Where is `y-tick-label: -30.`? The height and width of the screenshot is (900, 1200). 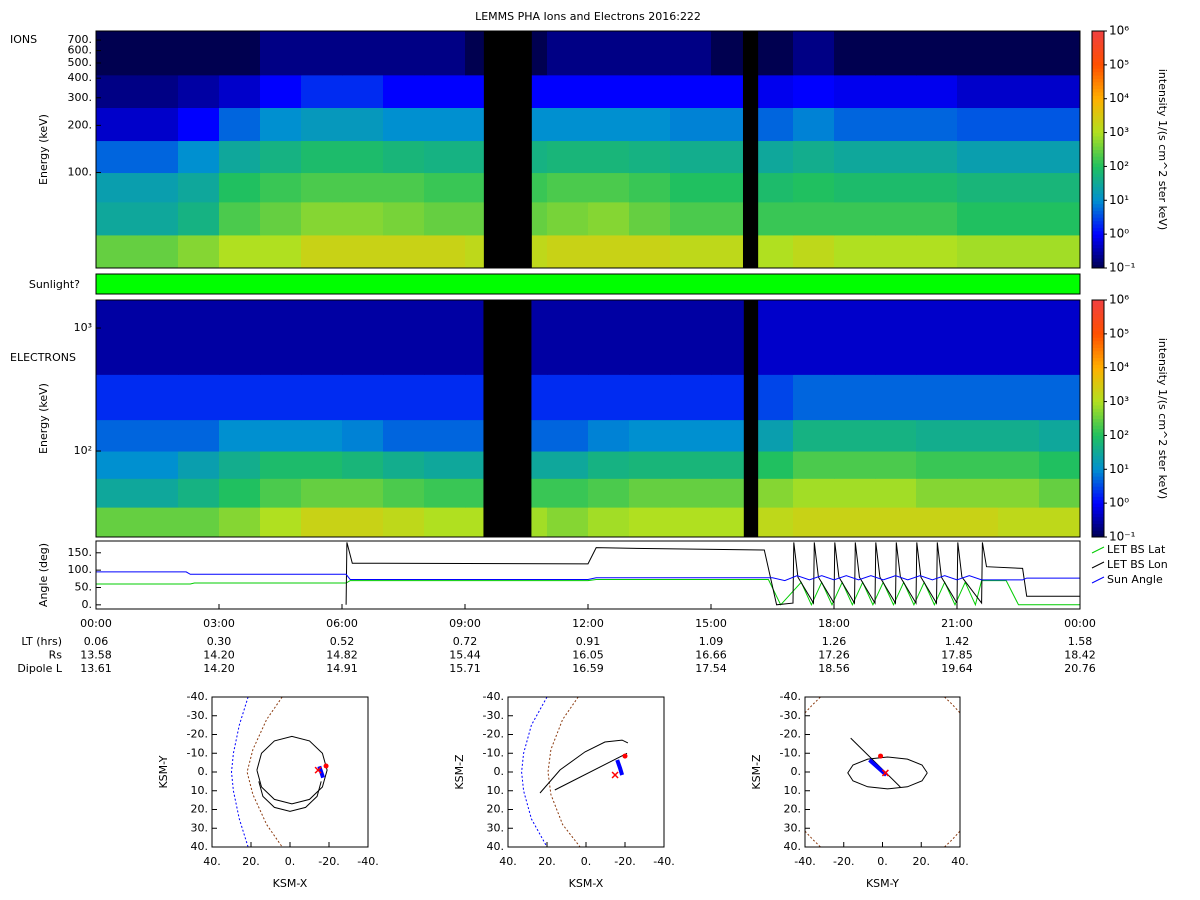
y-tick-label: -30. is located at coordinates (493, 715).